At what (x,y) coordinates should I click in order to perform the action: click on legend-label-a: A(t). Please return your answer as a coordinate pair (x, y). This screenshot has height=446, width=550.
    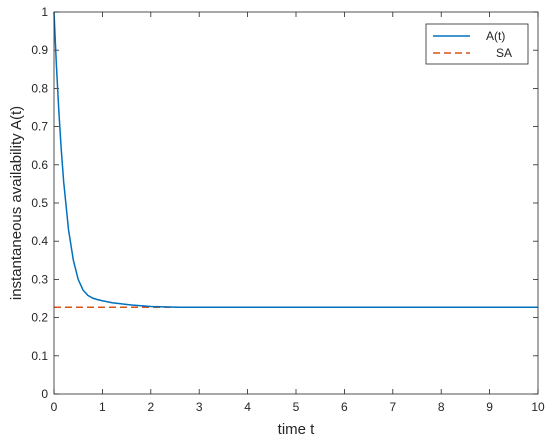
    Looking at the image, I should click on (495, 36).